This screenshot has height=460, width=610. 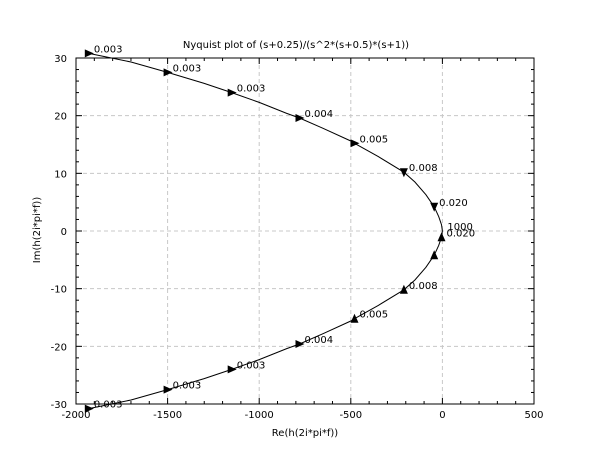 What do you see at coordinates (60, 117) in the screenshot?
I see `y-tick-label: 20` at bounding box center [60, 117].